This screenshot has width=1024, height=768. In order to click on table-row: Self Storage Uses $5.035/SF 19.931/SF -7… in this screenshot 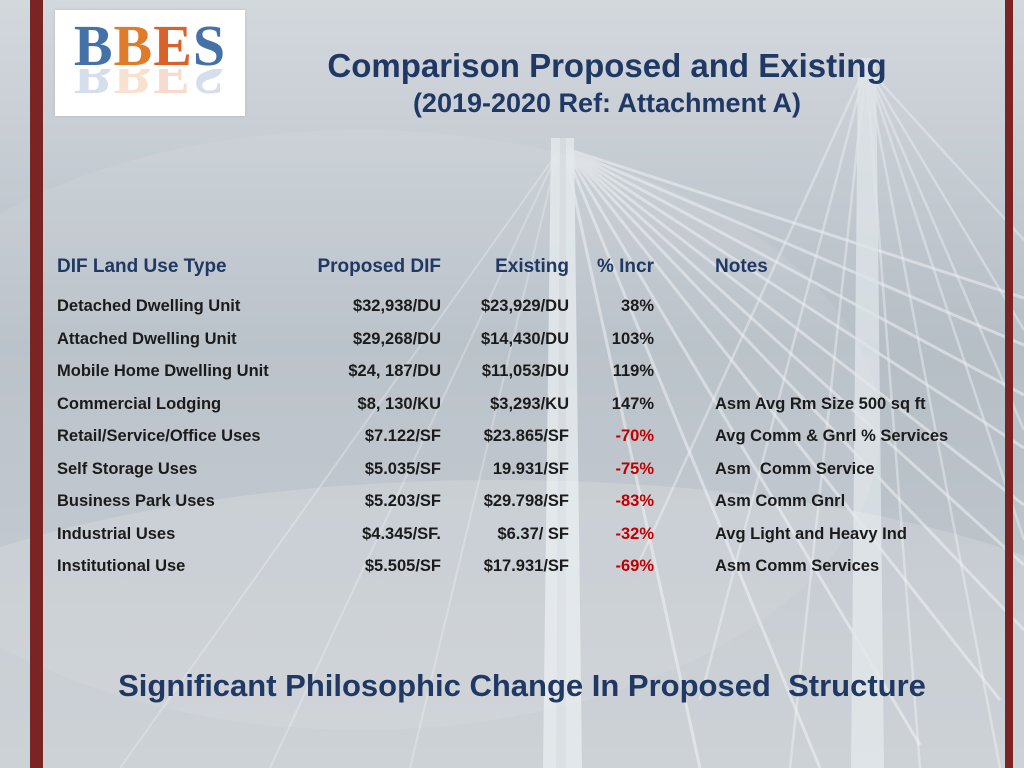, I will do `click(525, 469)`.